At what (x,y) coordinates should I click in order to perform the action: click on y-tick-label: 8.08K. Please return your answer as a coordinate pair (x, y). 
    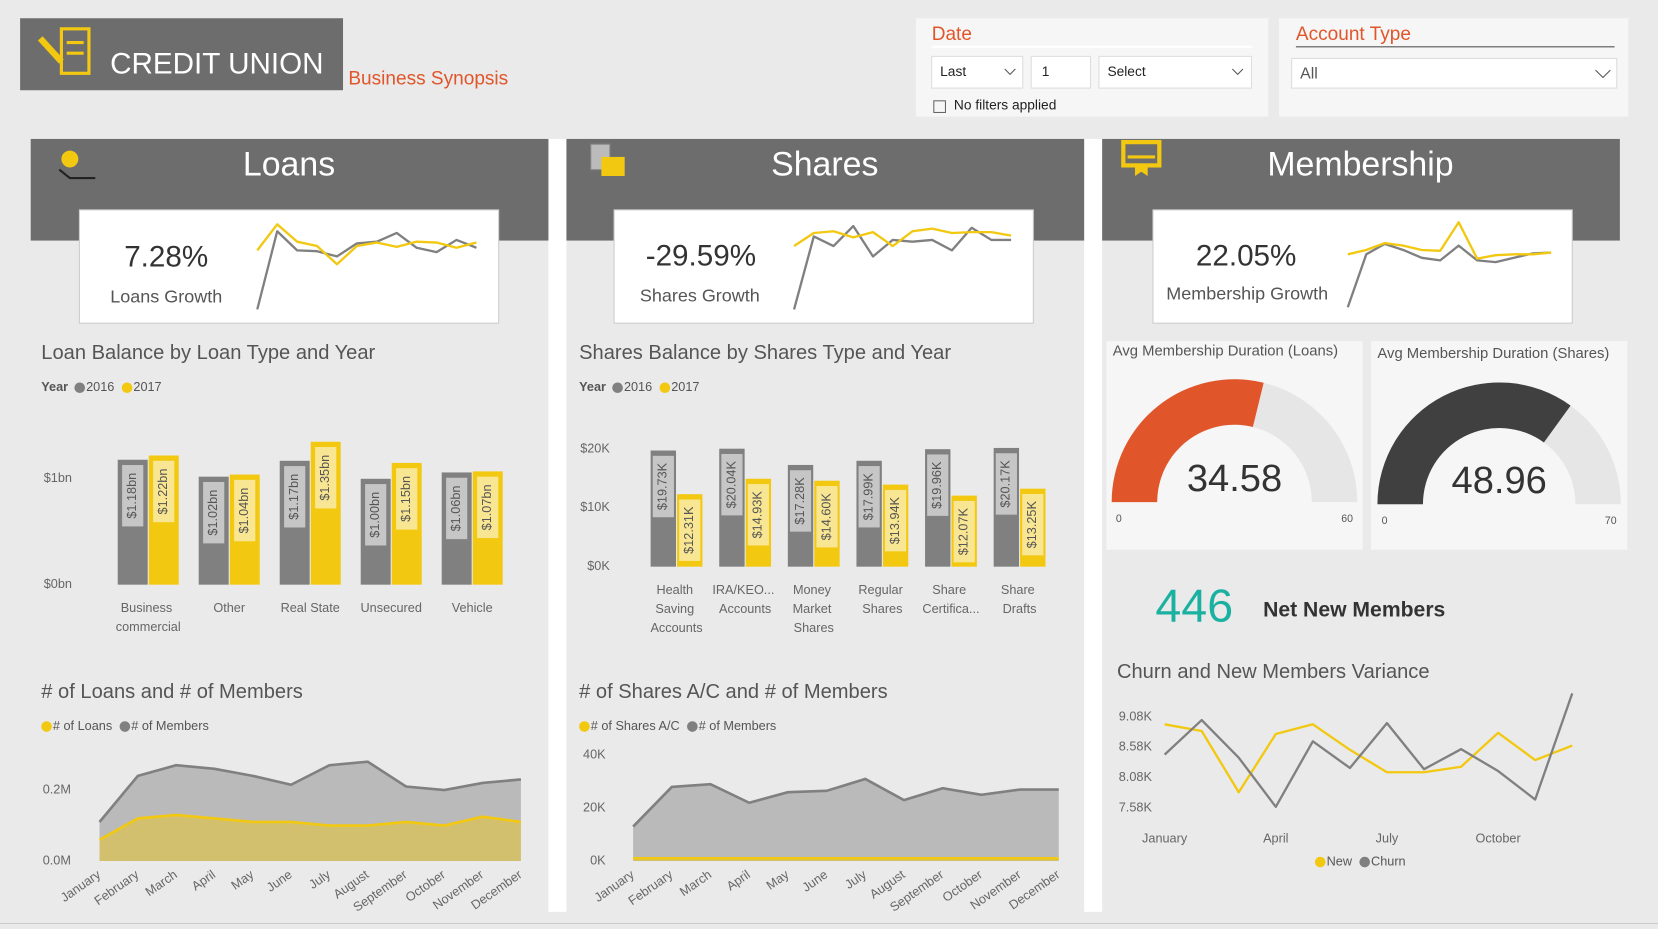
    Looking at the image, I should click on (1136, 777).